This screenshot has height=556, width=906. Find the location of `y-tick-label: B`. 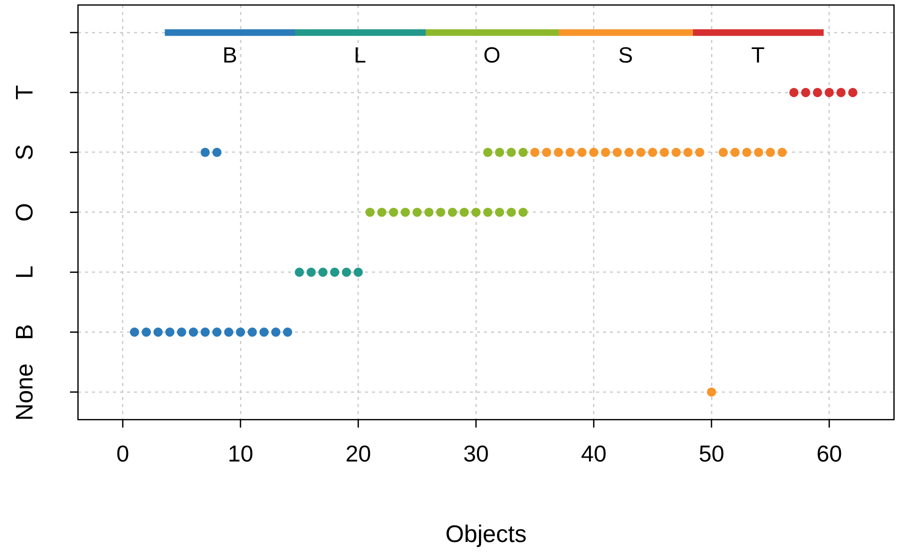

y-tick-label: B is located at coordinates (25, 332).